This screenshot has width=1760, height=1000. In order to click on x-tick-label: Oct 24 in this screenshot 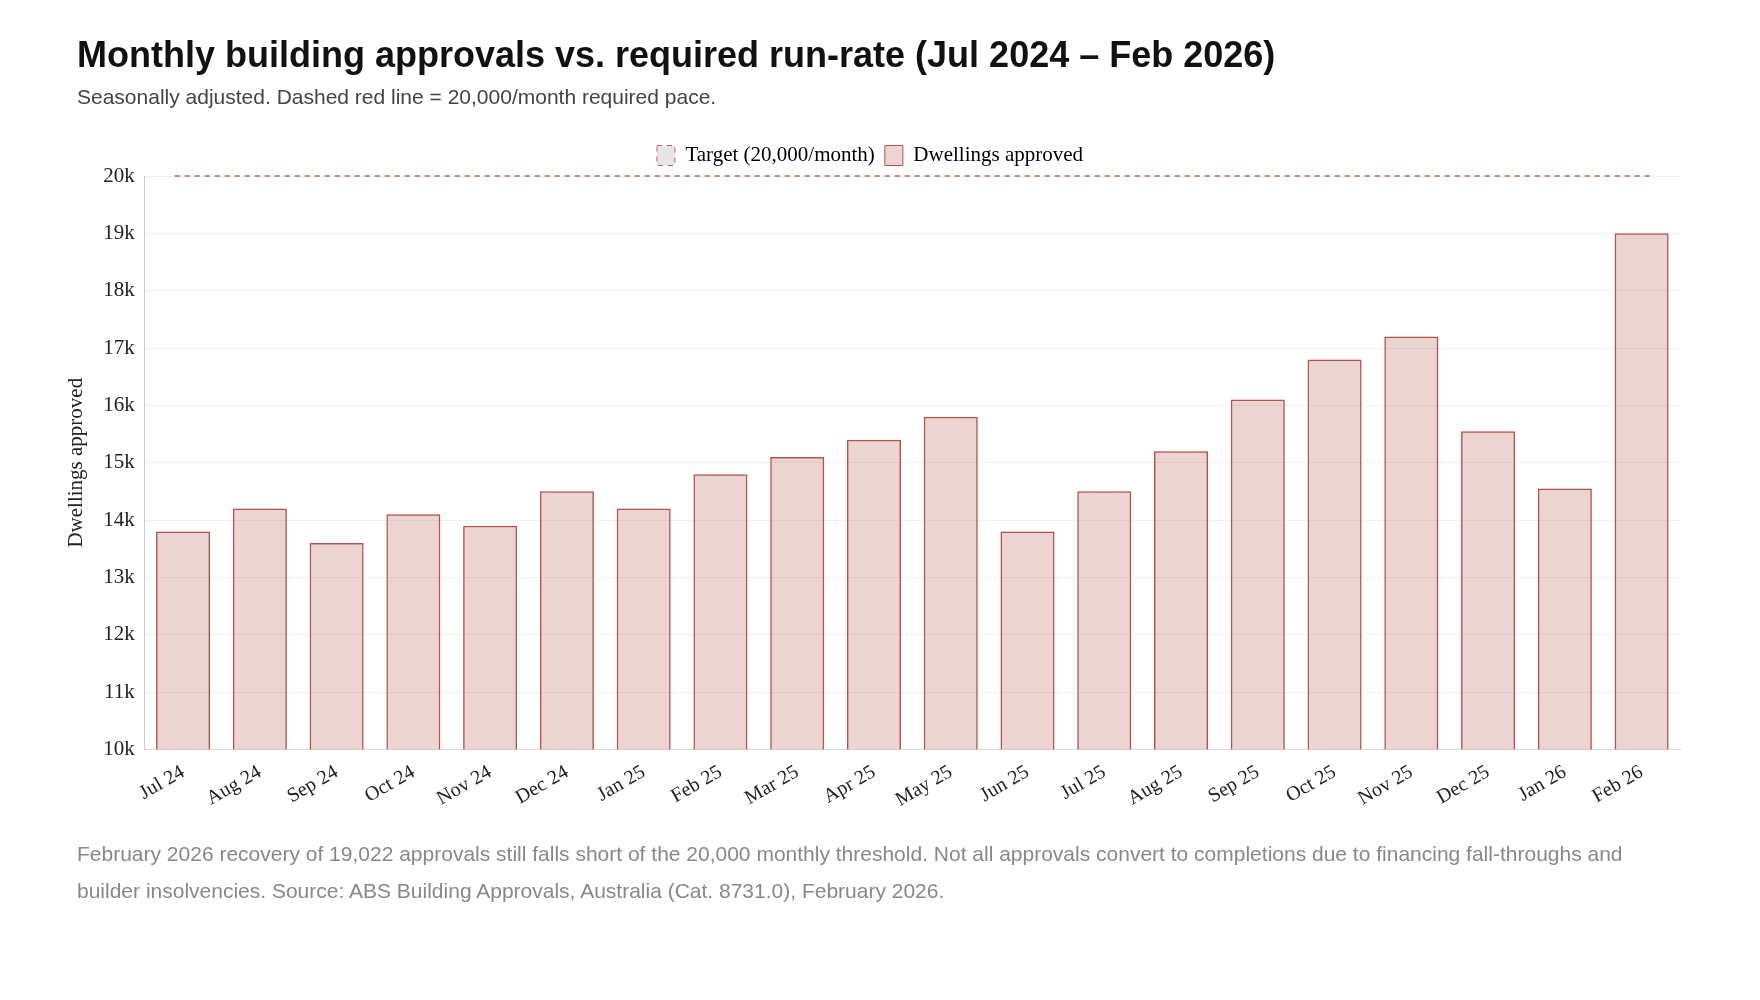, I will do `click(389, 782)`.